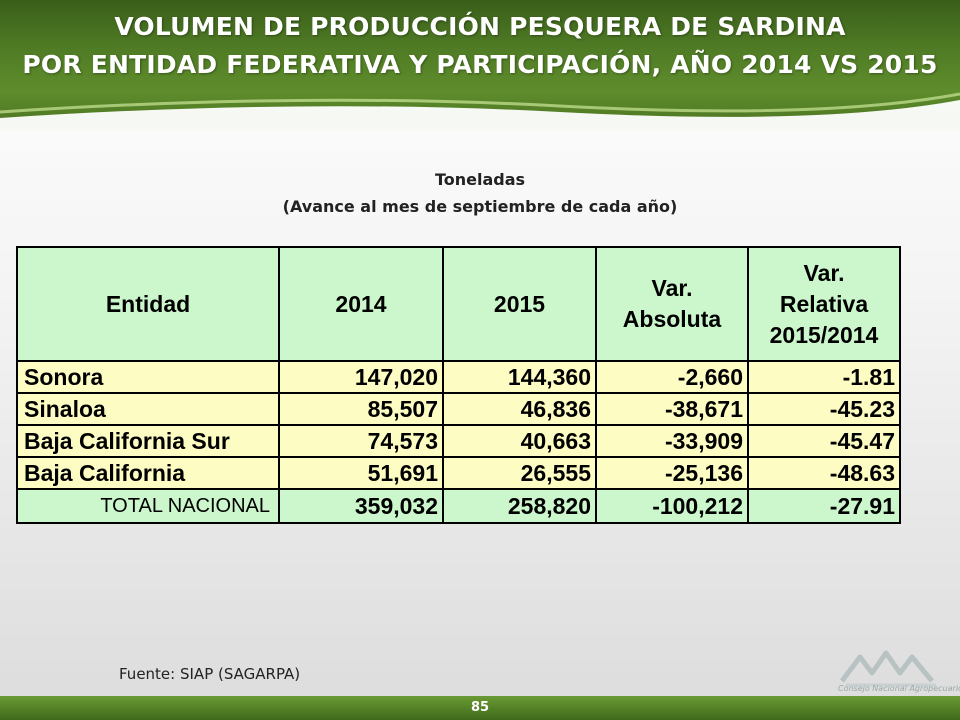 This screenshot has height=720, width=960. I want to click on cell-entidad: Sinaloa, so click(148, 409).